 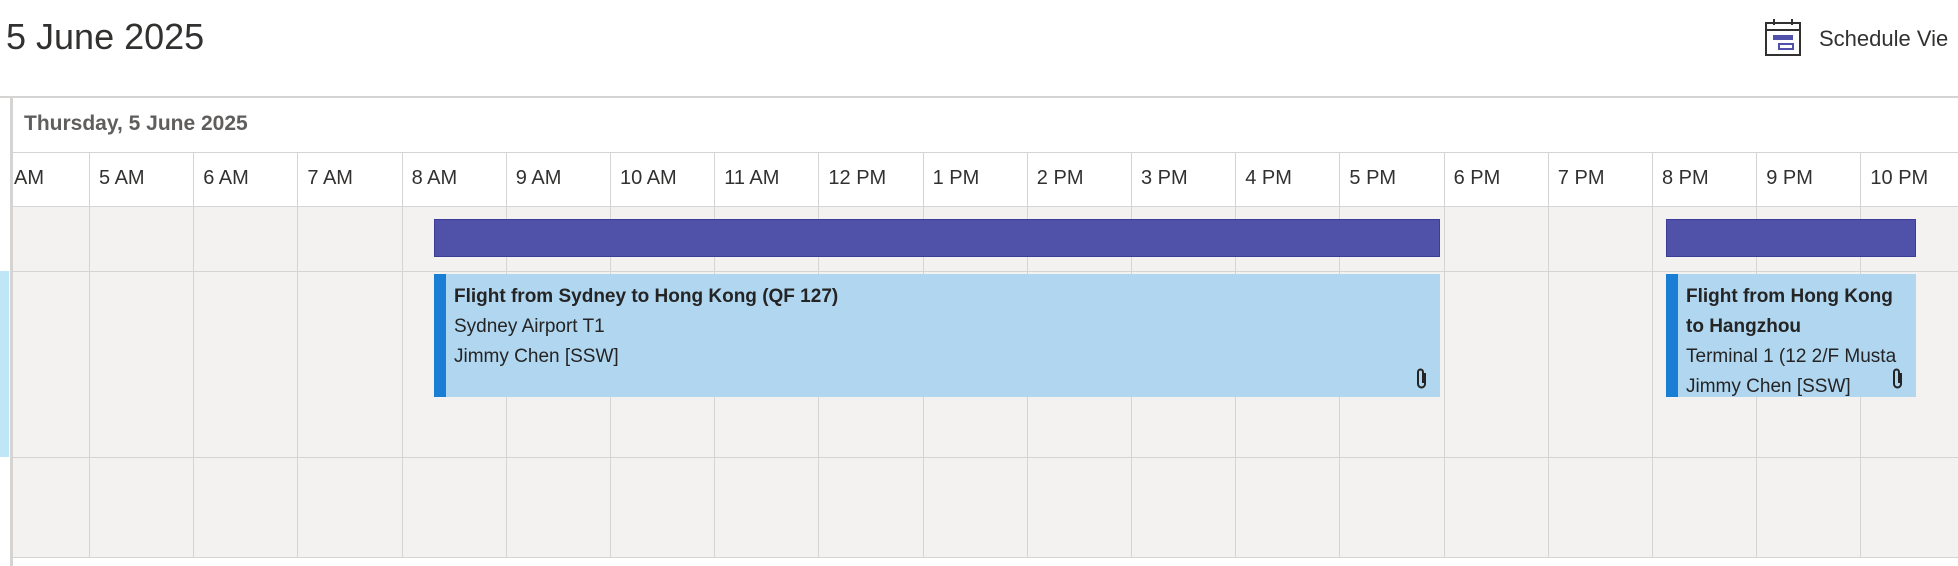 I want to click on event-location: Sydney Airport T1, so click(x=529, y=326).